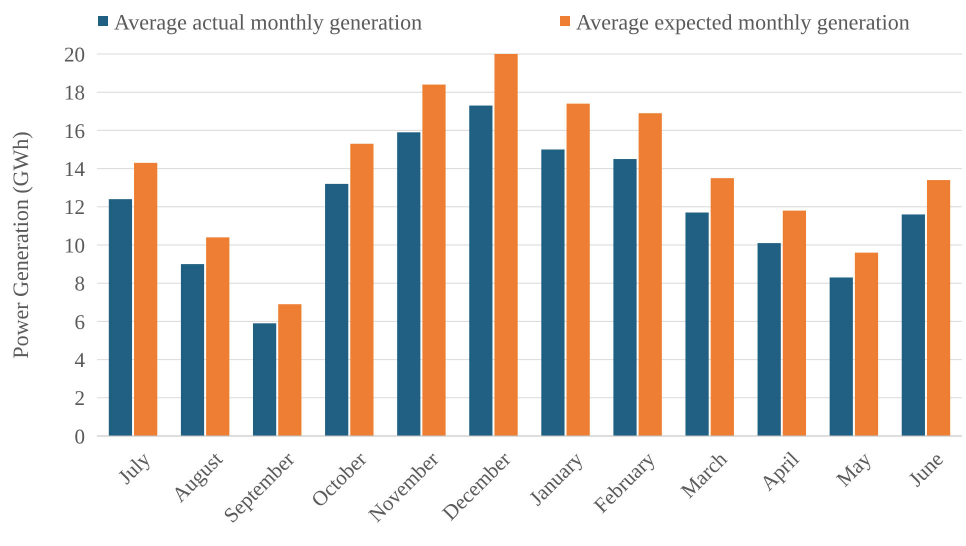 The image size is (966, 546). Describe the element at coordinates (80, 360) in the screenshot. I see `y-tick-label: 4` at that location.